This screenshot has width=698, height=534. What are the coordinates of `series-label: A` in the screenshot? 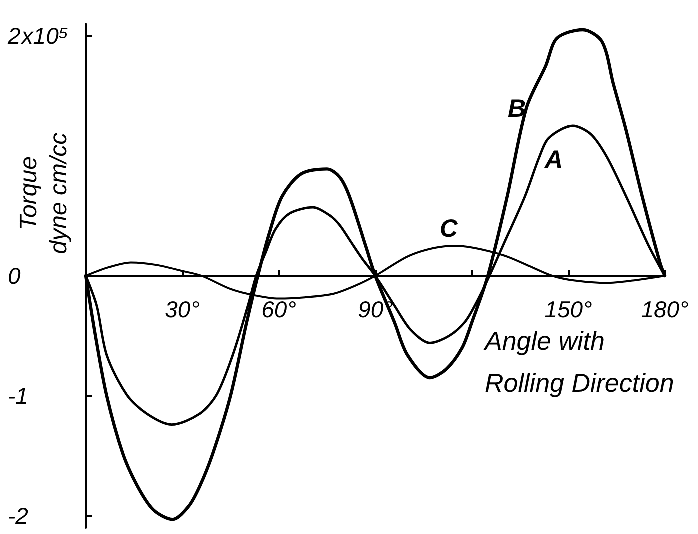 It's located at (554, 160).